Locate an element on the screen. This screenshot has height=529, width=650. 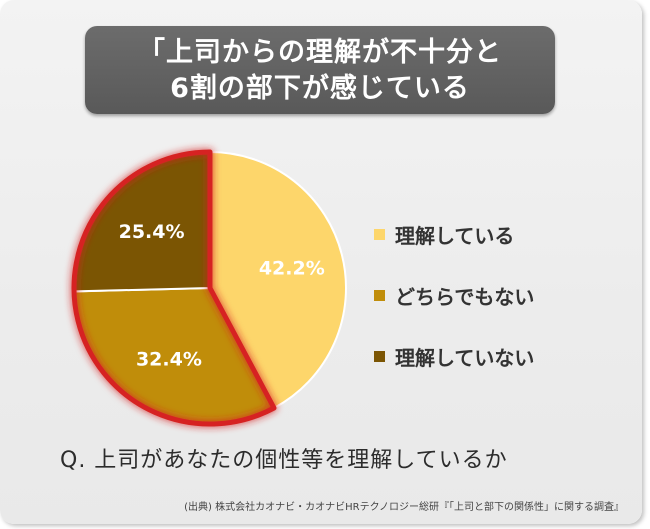
legend-item-2: どちらでもない is located at coordinates (454, 295).